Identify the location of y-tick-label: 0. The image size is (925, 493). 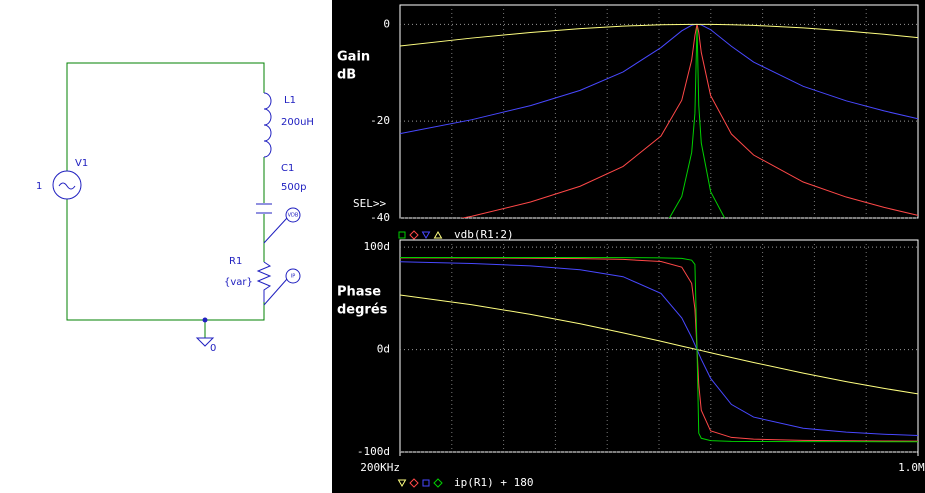
(386, 23).